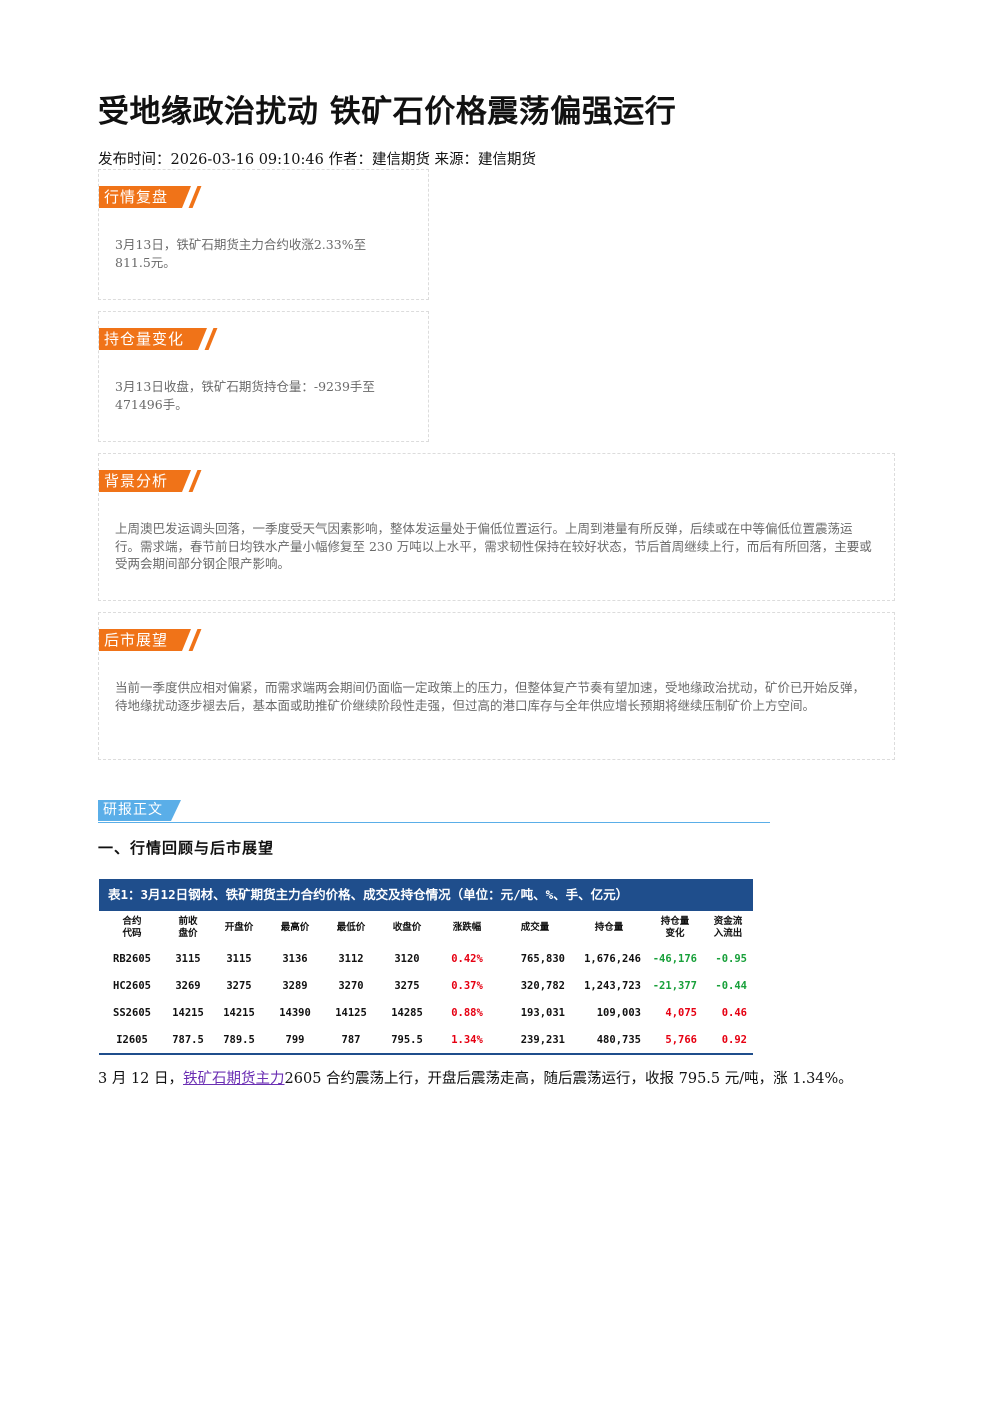  I want to click on table-header-cell: 开盘价, so click(239, 927).